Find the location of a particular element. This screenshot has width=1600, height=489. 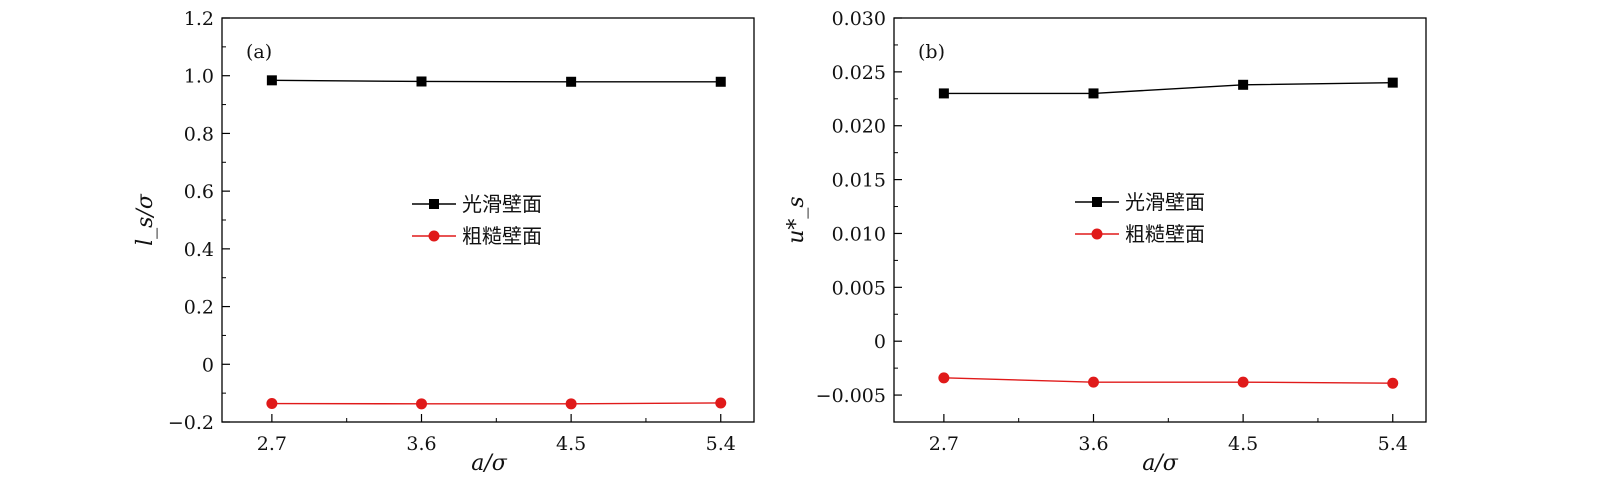

y-tick-label: 0.015 is located at coordinates (859, 181).